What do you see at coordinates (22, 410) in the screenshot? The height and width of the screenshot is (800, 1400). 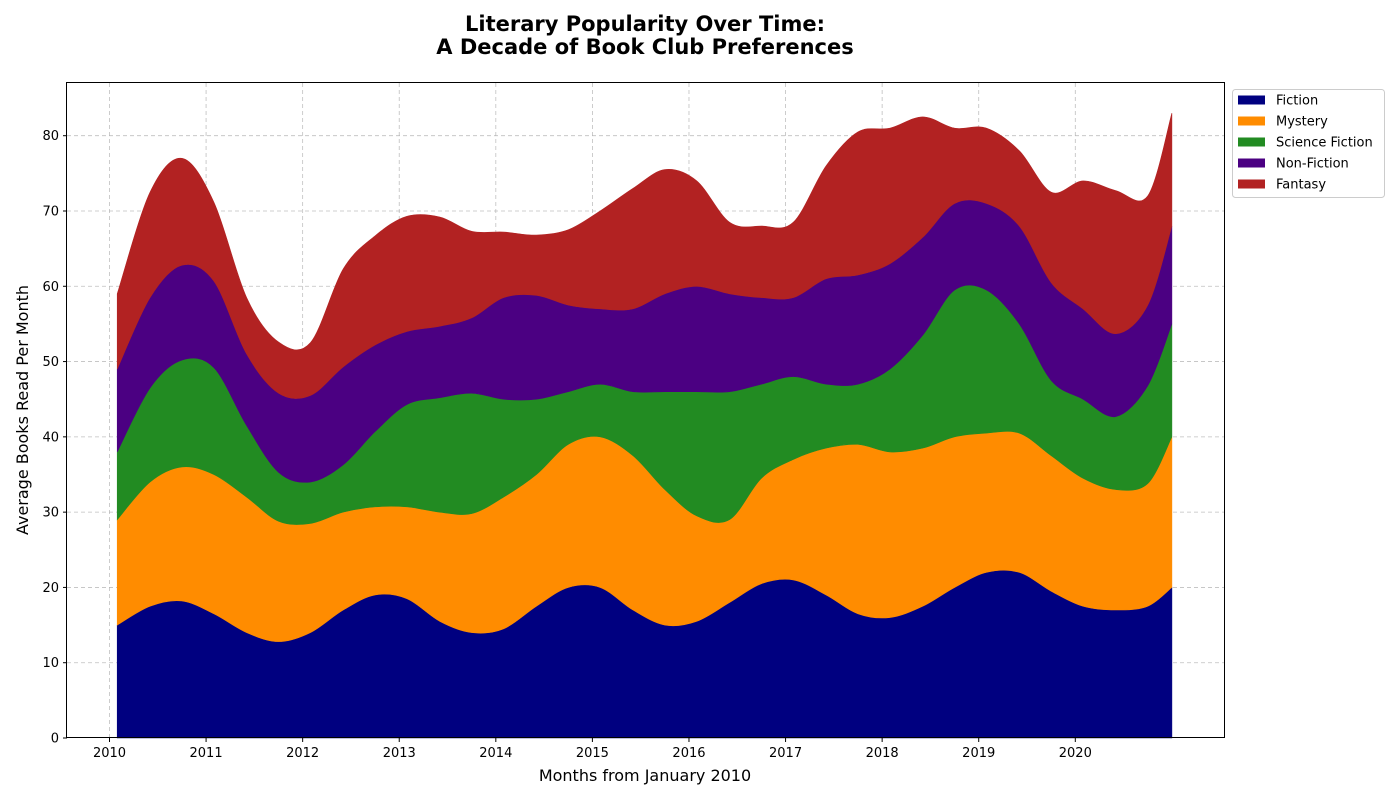 I see `y-axis-label: Average Books Read Per Month` at bounding box center [22, 410].